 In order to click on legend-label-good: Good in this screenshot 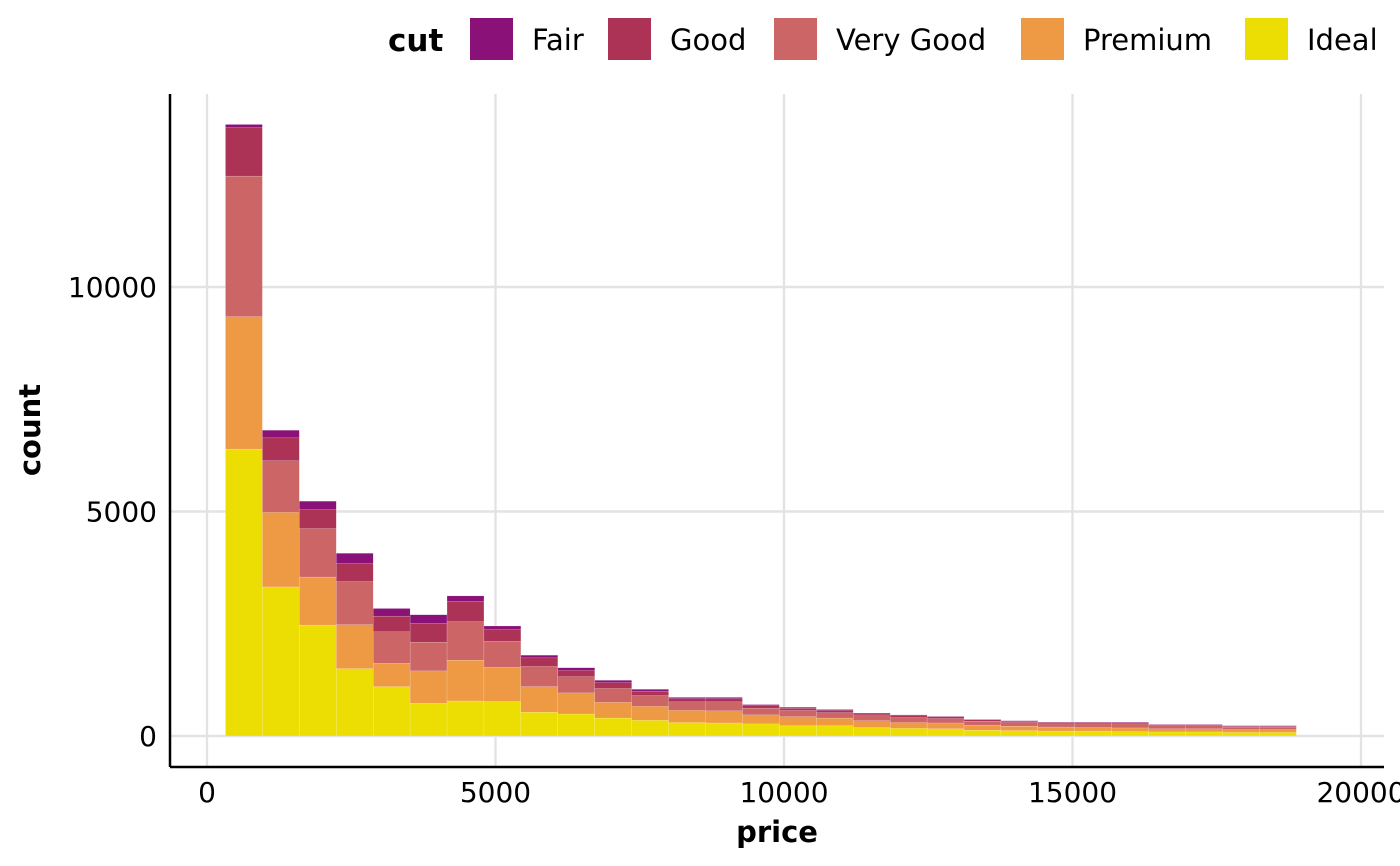, I will do `click(708, 40)`.